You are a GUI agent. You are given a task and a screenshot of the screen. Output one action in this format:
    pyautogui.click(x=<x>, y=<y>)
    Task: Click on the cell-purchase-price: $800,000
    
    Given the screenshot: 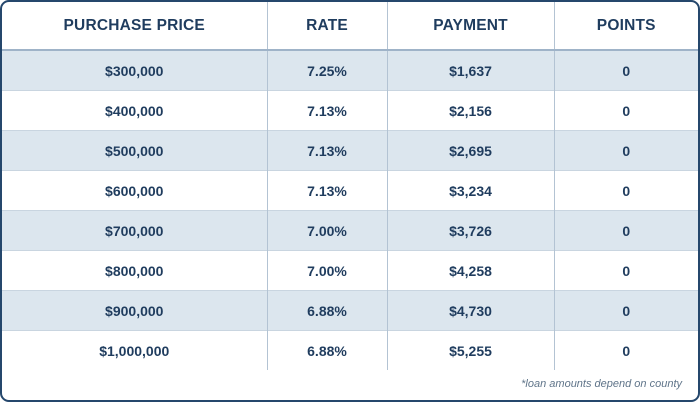 What is the action you would take?
    pyautogui.click(x=134, y=270)
    